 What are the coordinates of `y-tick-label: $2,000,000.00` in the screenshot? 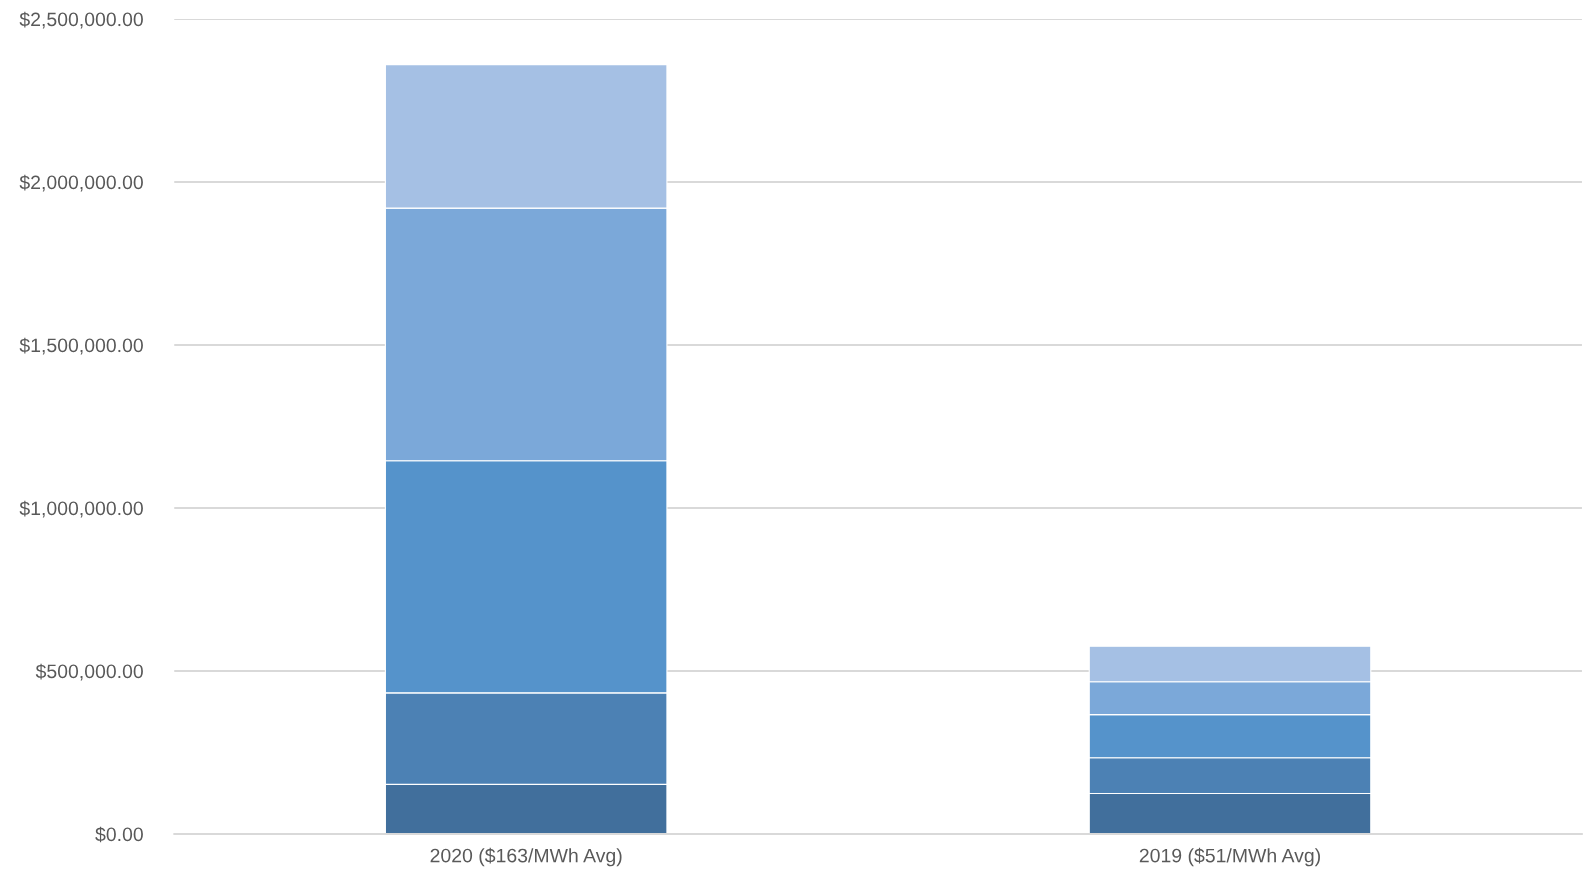 It's located at (81, 183).